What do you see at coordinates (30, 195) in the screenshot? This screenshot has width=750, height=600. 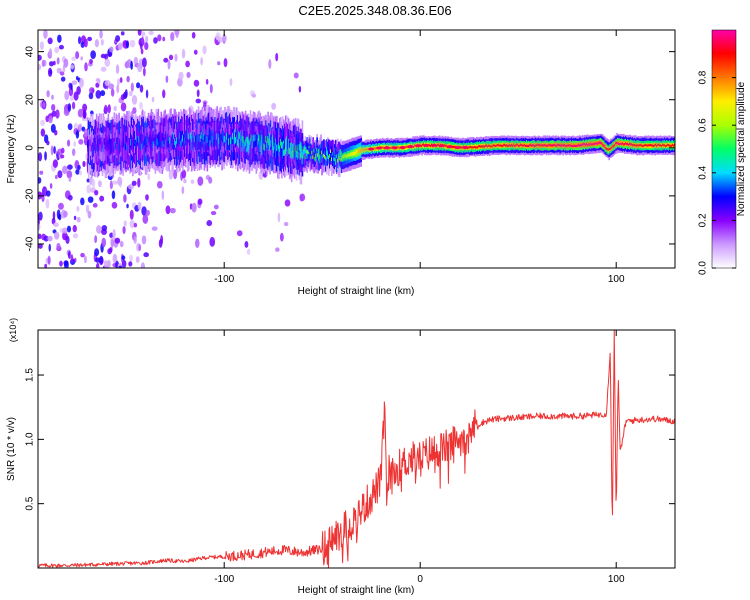 I see `spectrogram-ytick-label: -20` at bounding box center [30, 195].